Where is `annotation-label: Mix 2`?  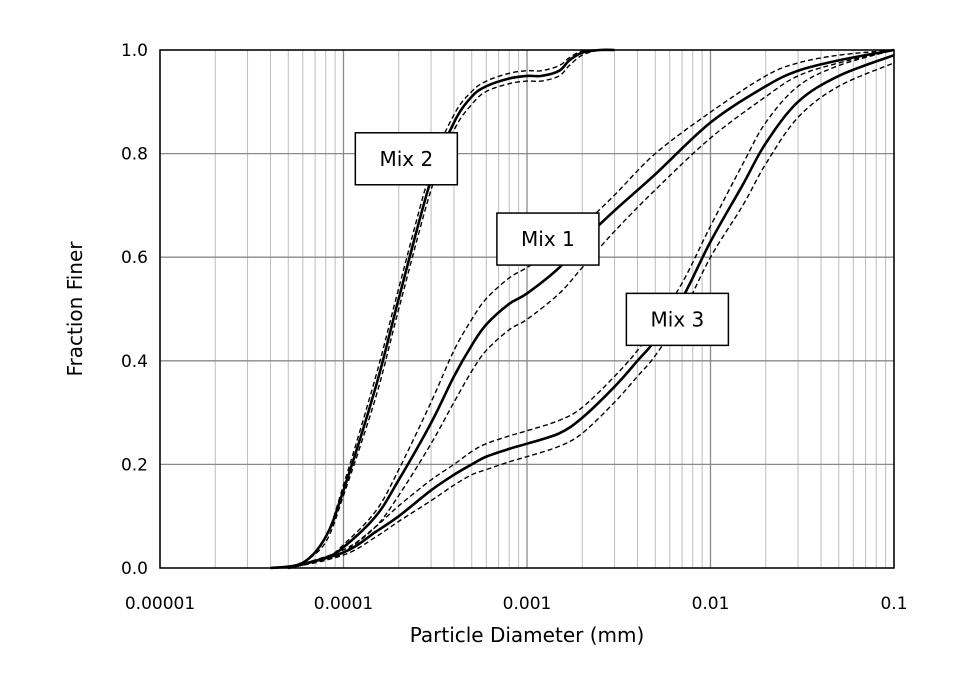
annotation-label: Mix 2 is located at coordinates (406, 159).